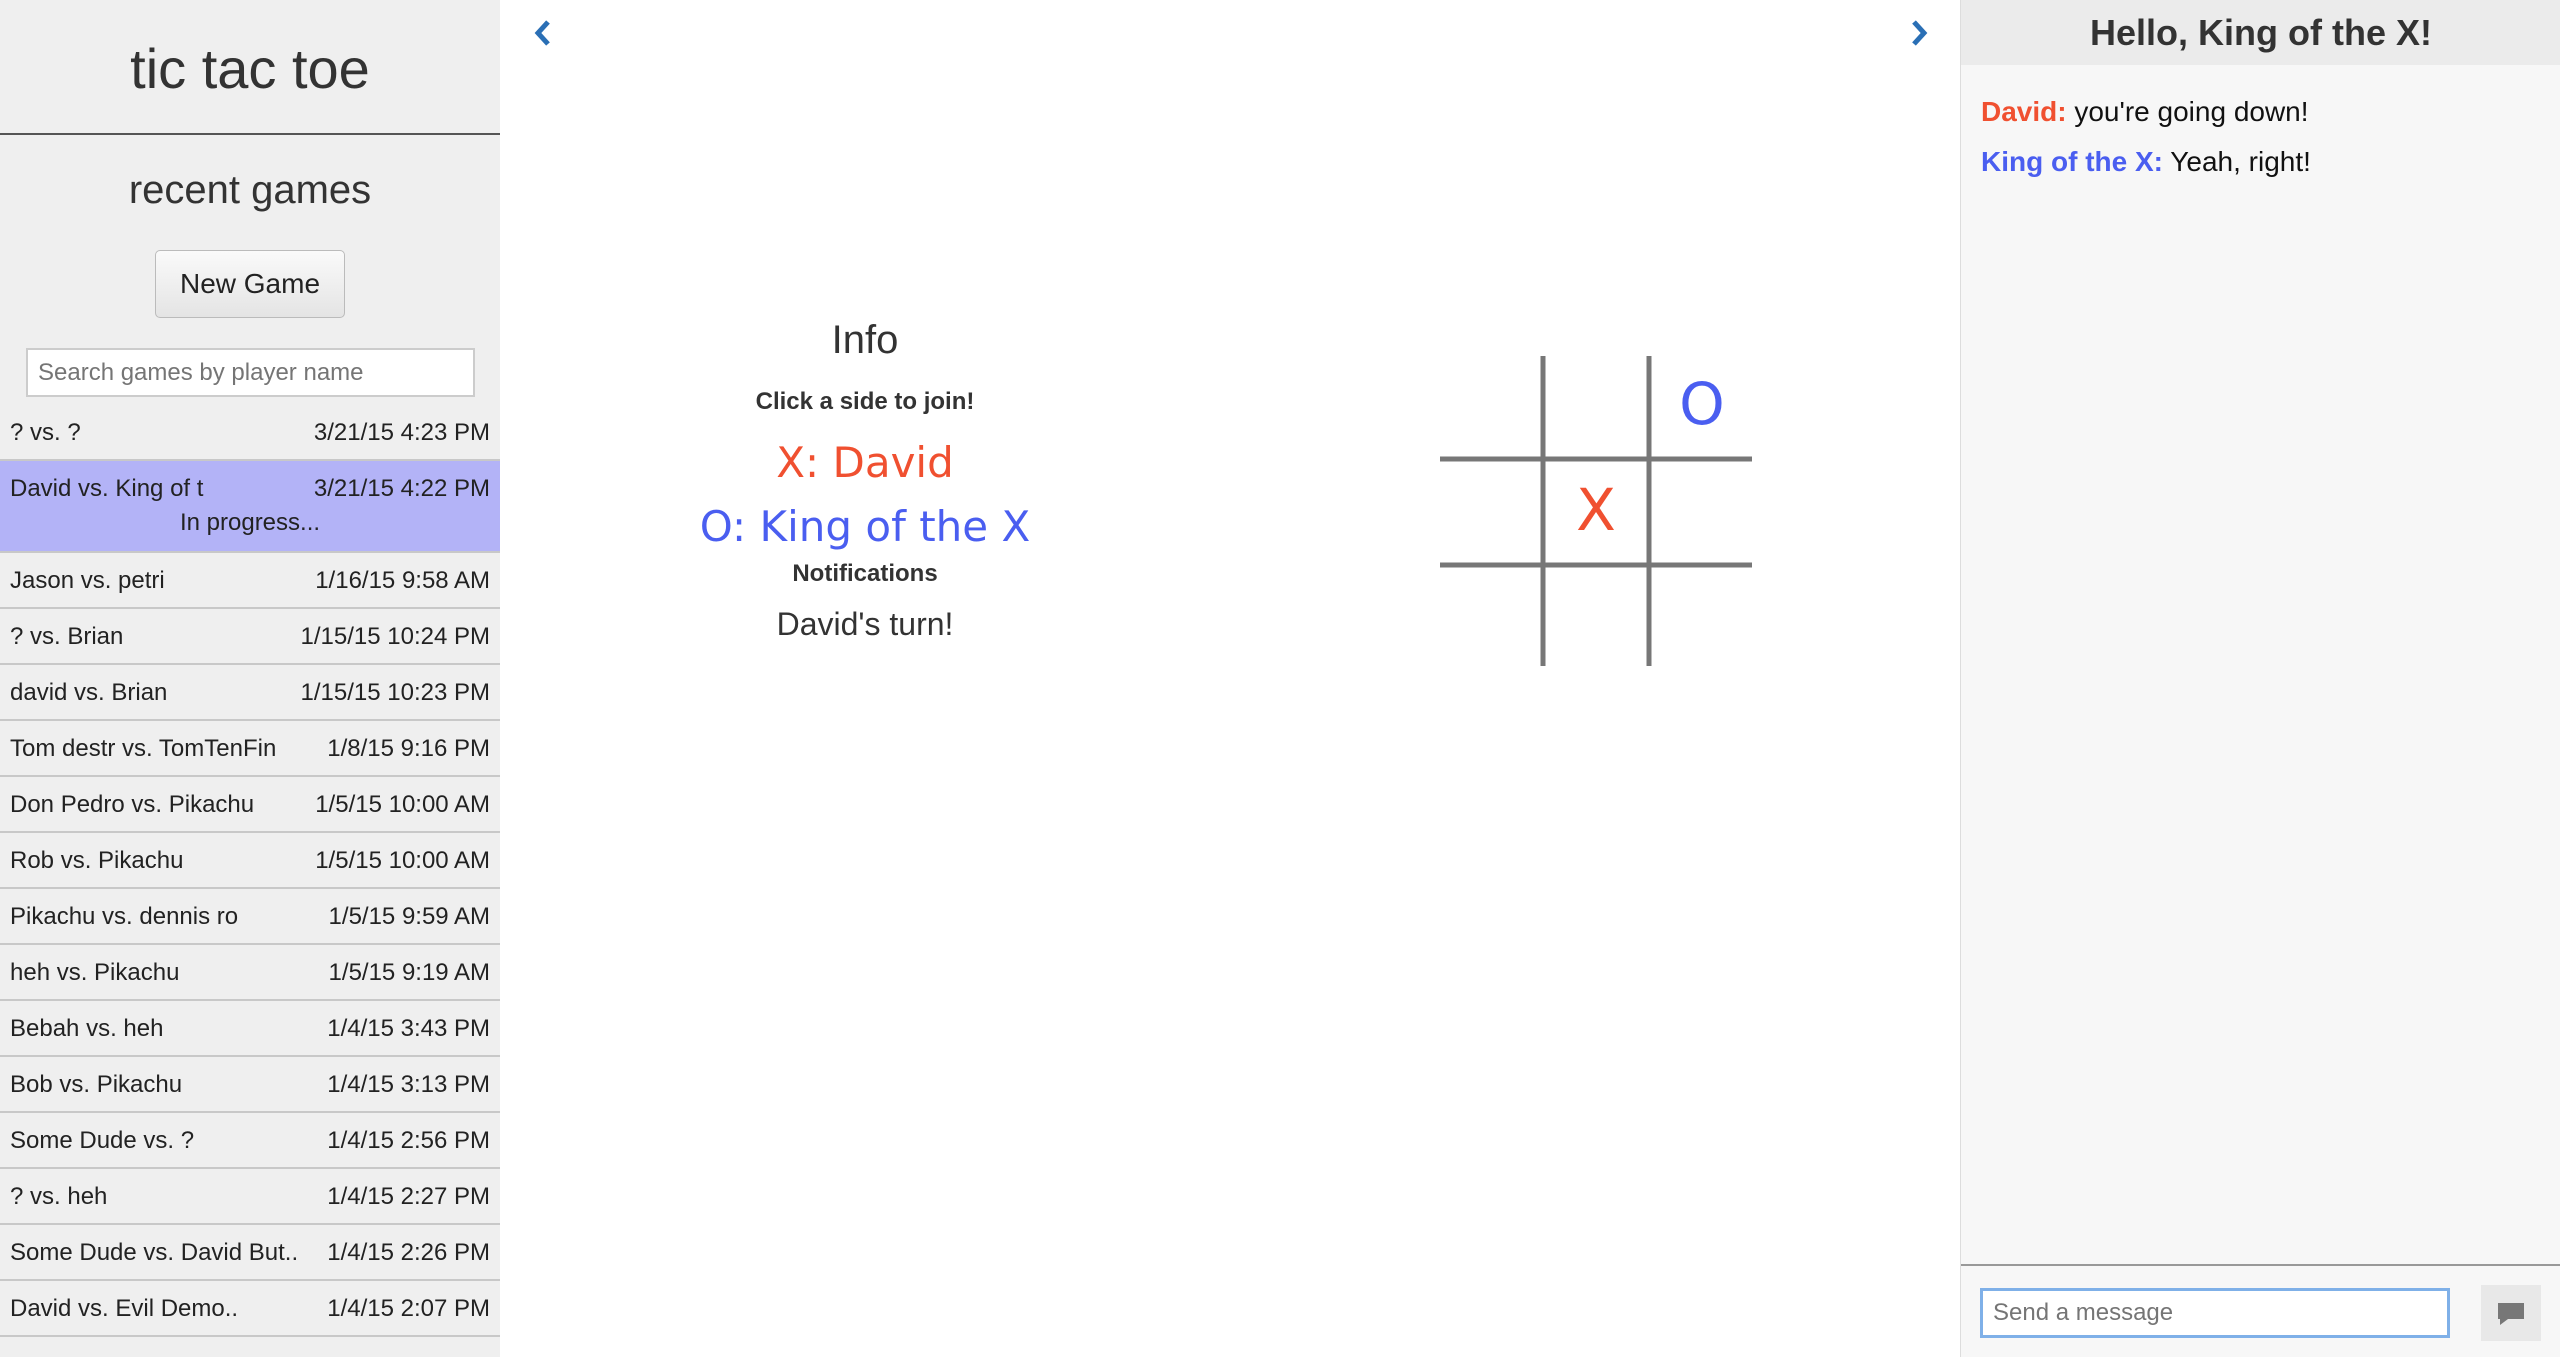 Image resolution: width=2560 pixels, height=1357 pixels. Describe the element at coordinates (408, 1140) in the screenshot. I see `game-date: 1/4/15 2:56 PM` at that location.